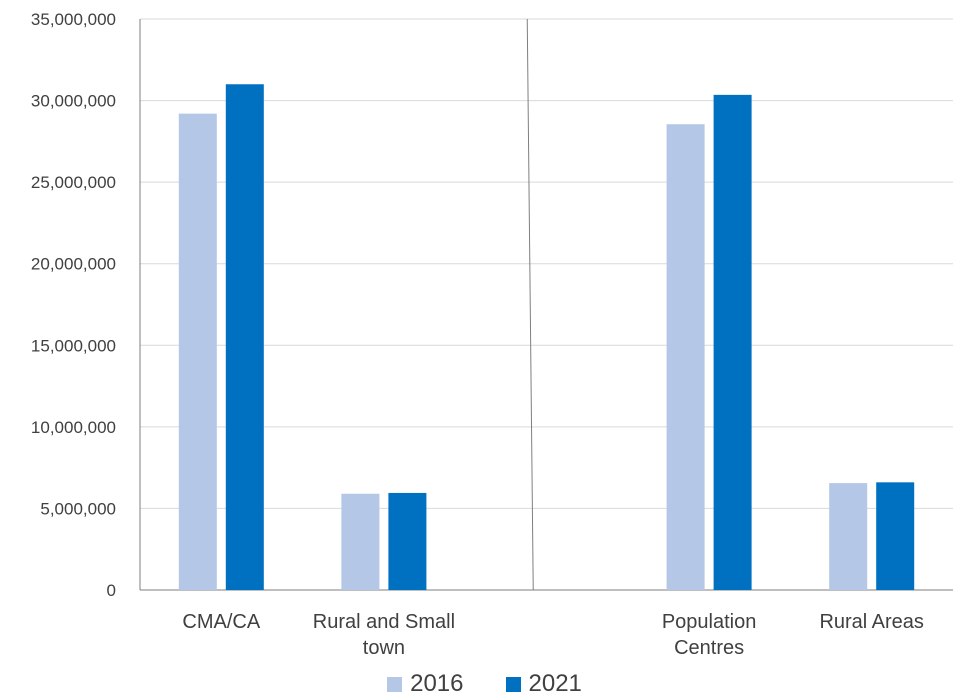 The image size is (969, 698). I want to click on y-tick-label: 0, so click(111, 590).